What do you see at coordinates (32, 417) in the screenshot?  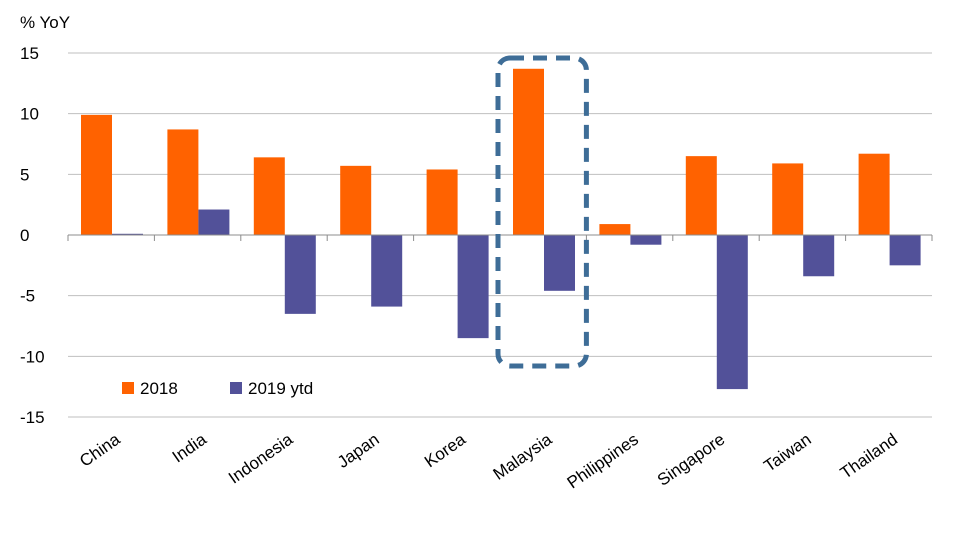 I see `y-tick-label: -15` at bounding box center [32, 417].